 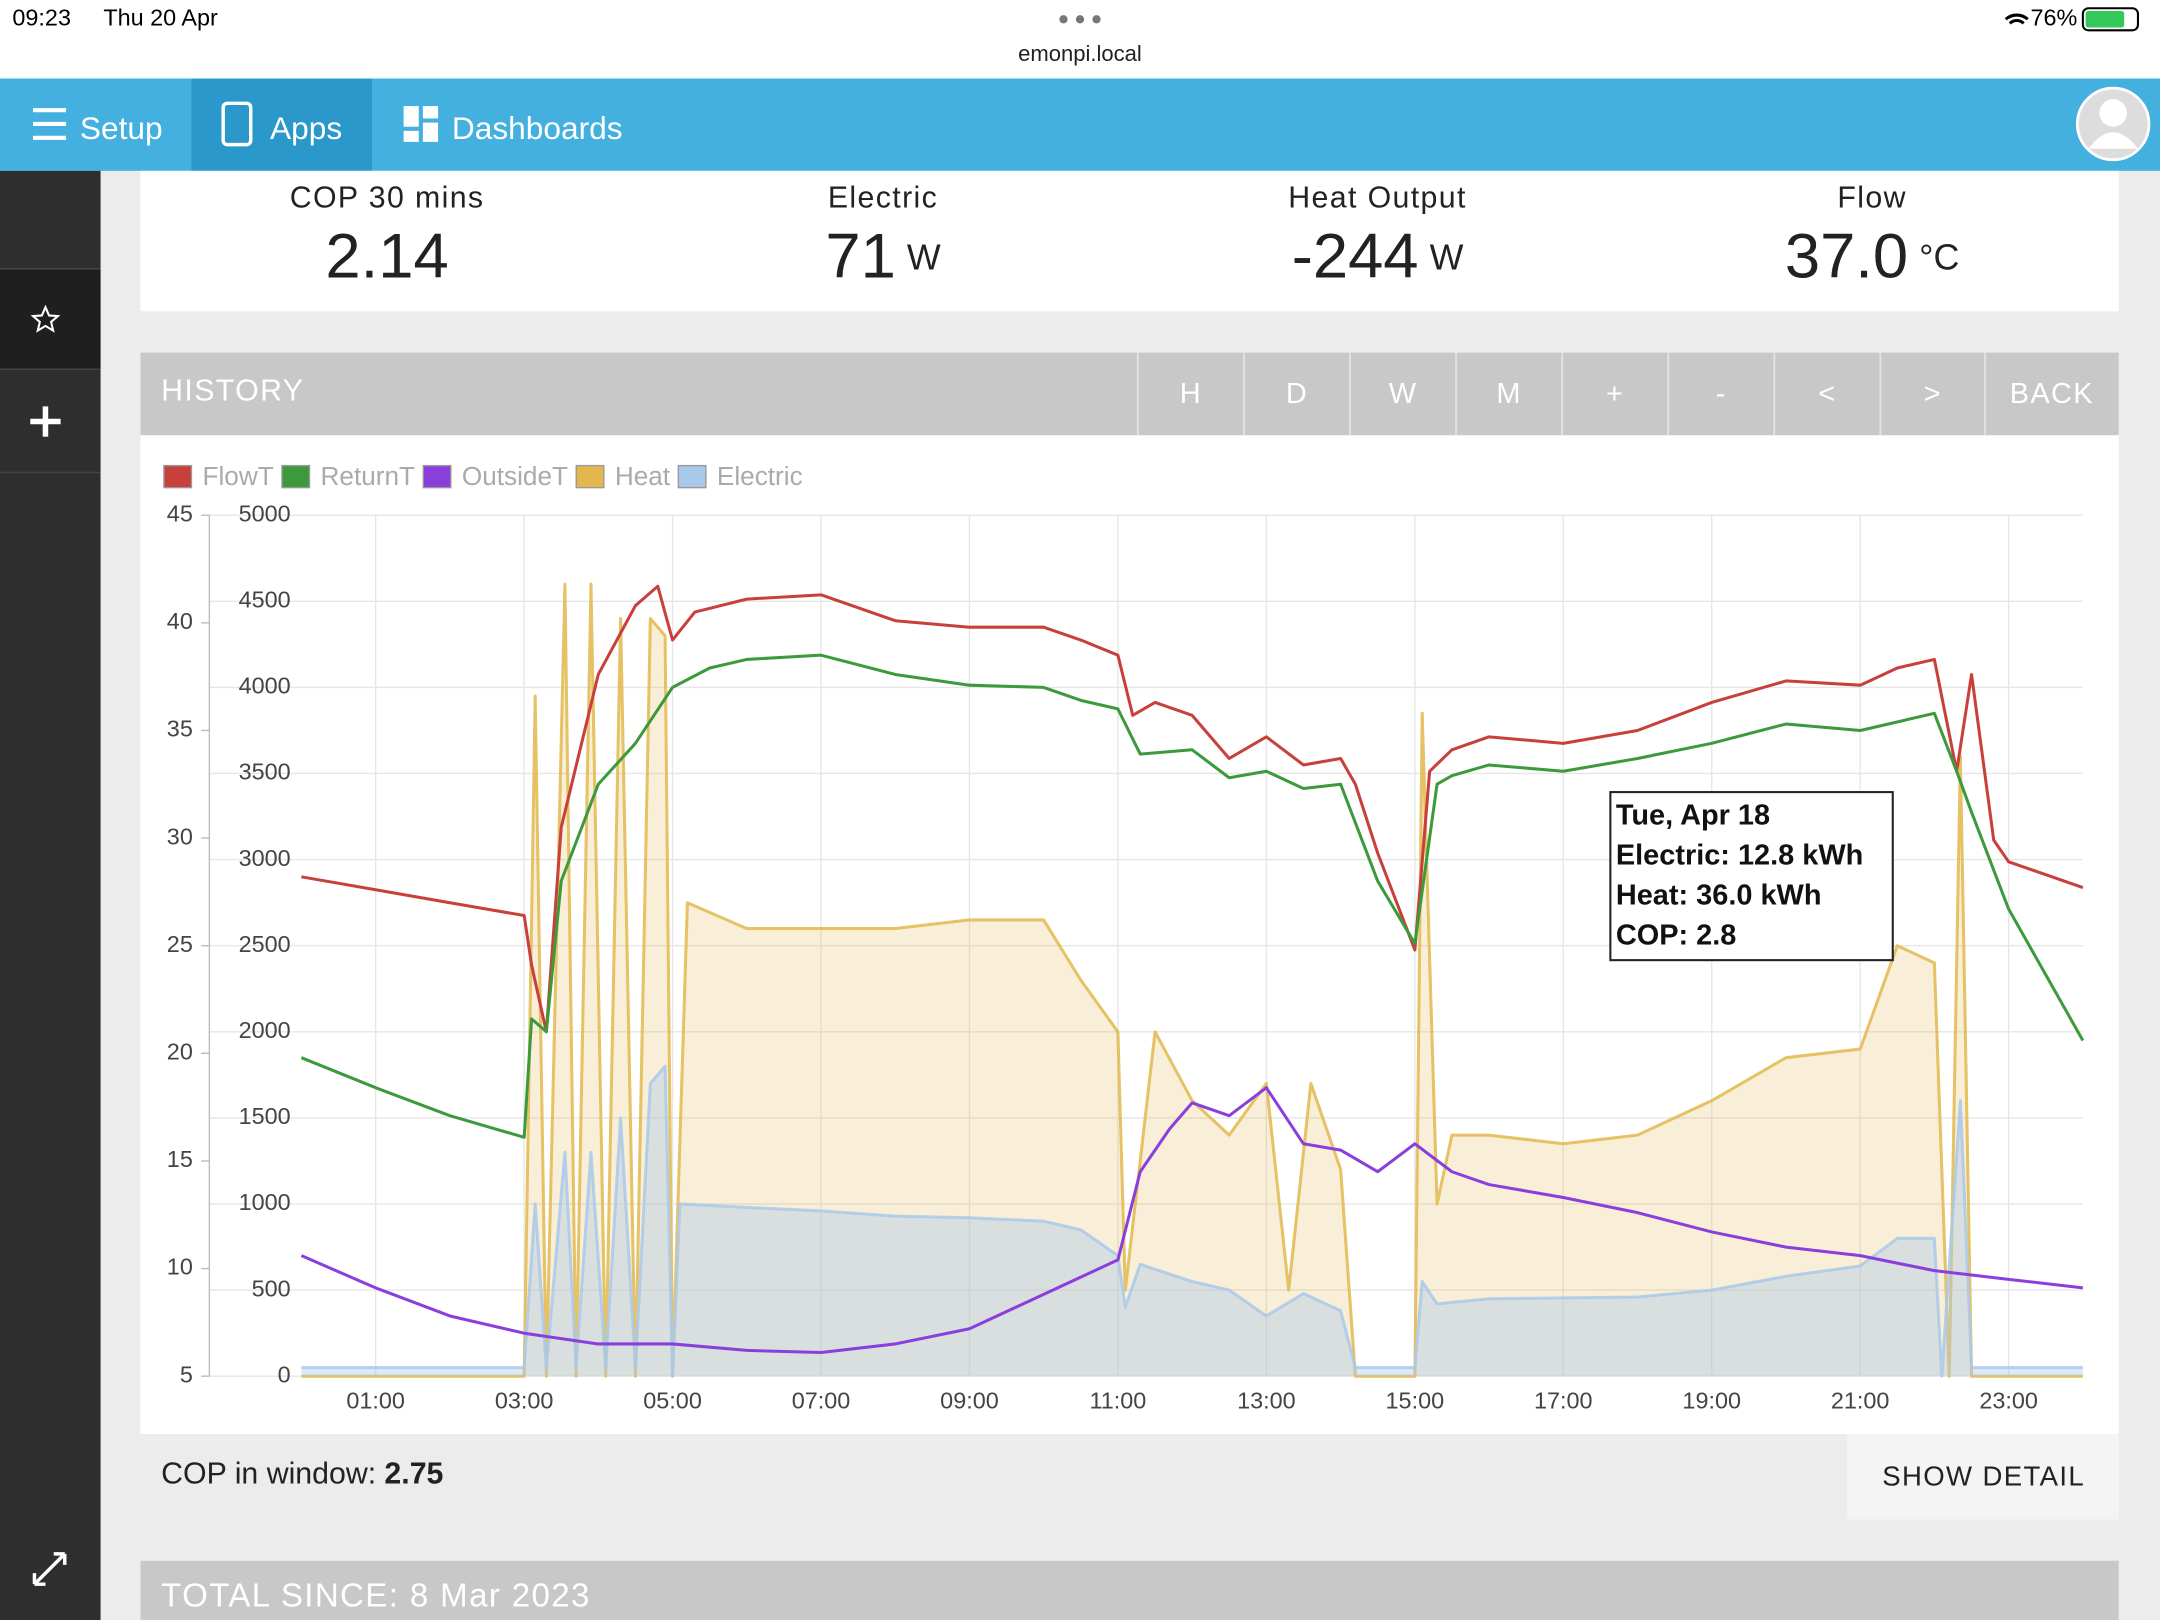 What do you see at coordinates (49, 1569) in the screenshot?
I see `expand-icon` at bounding box center [49, 1569].